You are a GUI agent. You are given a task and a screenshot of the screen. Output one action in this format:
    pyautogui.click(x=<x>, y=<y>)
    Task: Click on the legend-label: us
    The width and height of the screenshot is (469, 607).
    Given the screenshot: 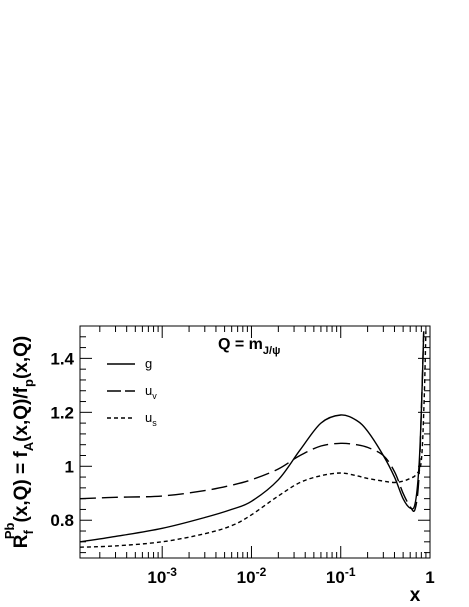 What is the action you would take?
    pyautogui.click(x=151, y=419)
    